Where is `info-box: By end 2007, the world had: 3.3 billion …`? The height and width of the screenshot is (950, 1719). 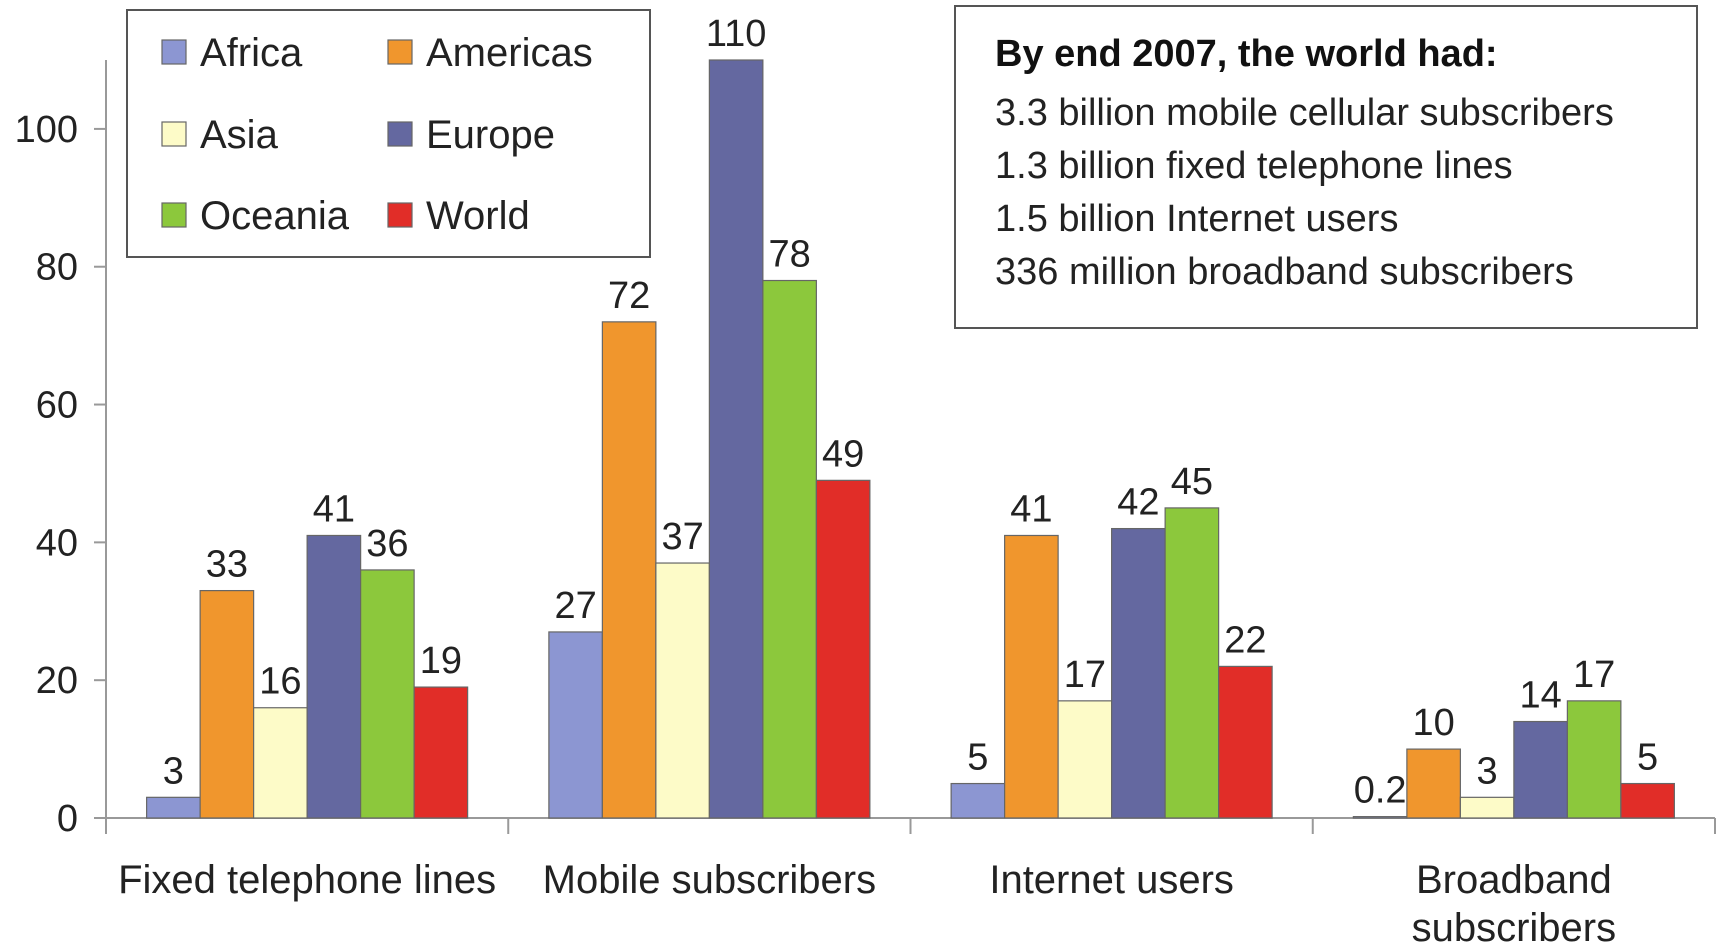 info-box: By end 2007, the world had: 3.3 billion … is located at coordinates (1326, 167).